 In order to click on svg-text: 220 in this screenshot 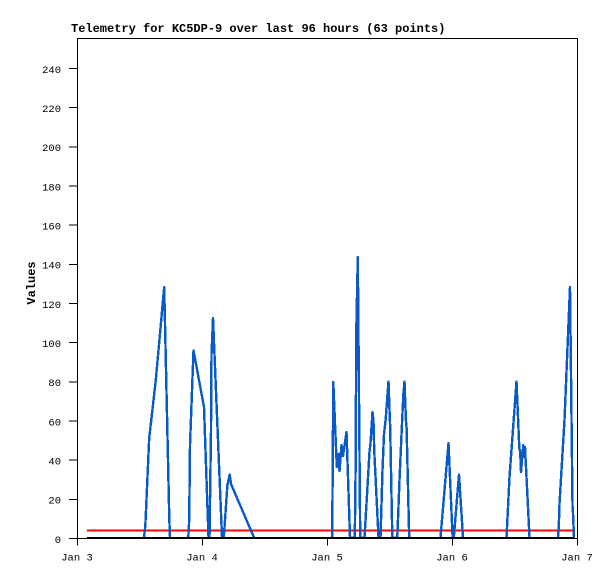, I will do `click(51, 110)`.